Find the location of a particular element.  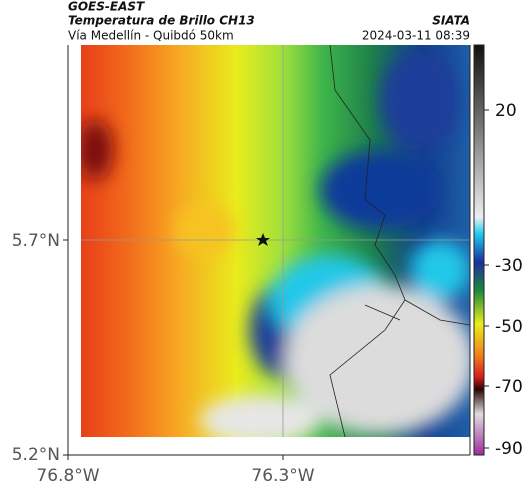

timestamp: 2024-03-11 08:39 is located at coordinates (416, 36).